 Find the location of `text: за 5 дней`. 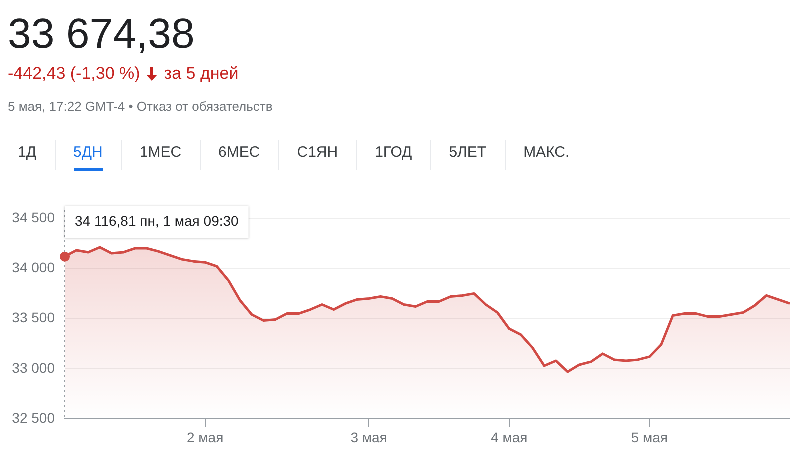

text: за 5 дней is located at coordinates (201, 74).